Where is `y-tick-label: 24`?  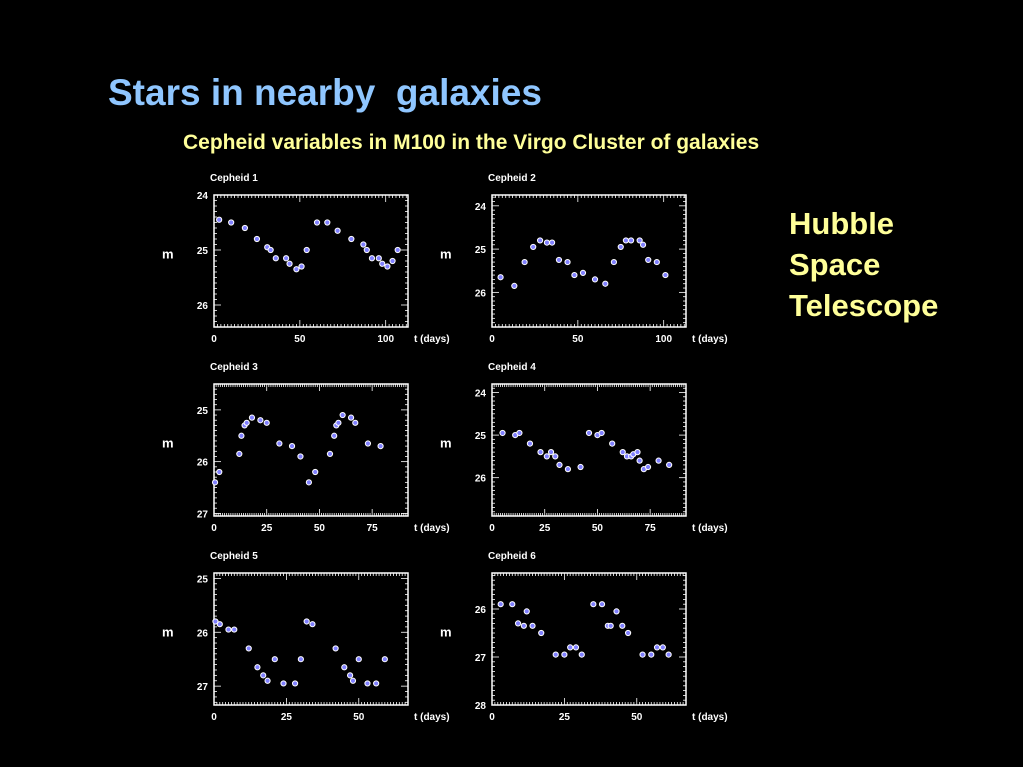
y-tick-label: 24 is located at coordinates (481, 394).